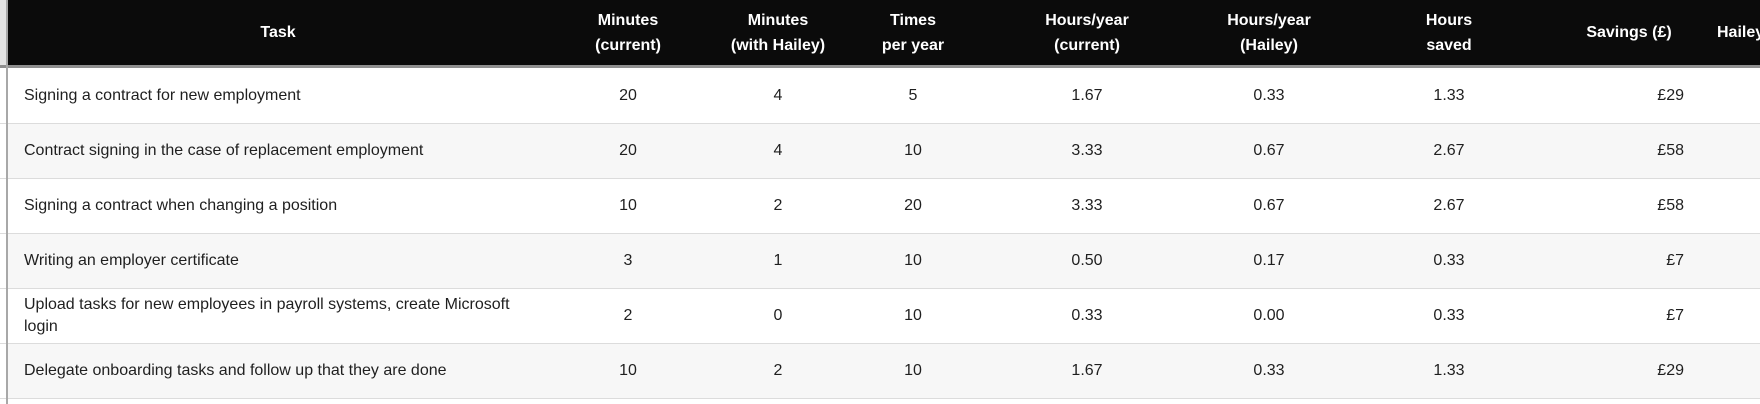 This screenshot has height=404, width=1760. I want to click on left-rail-divider, so click(7, 202).